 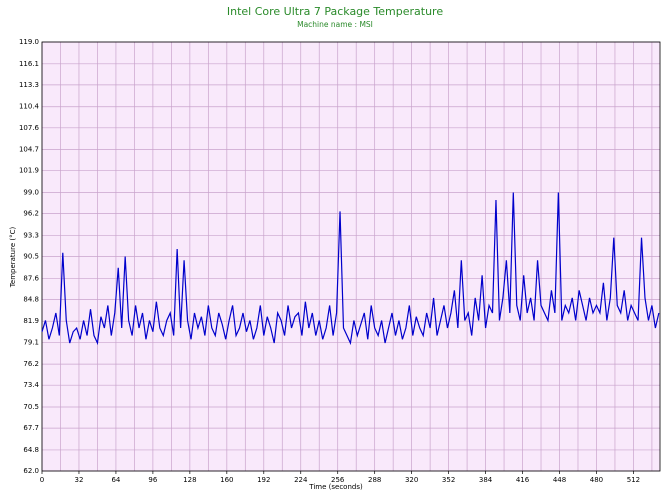 I want to click on x-axis-label: Time (seconds), so click(x=335, y=487).